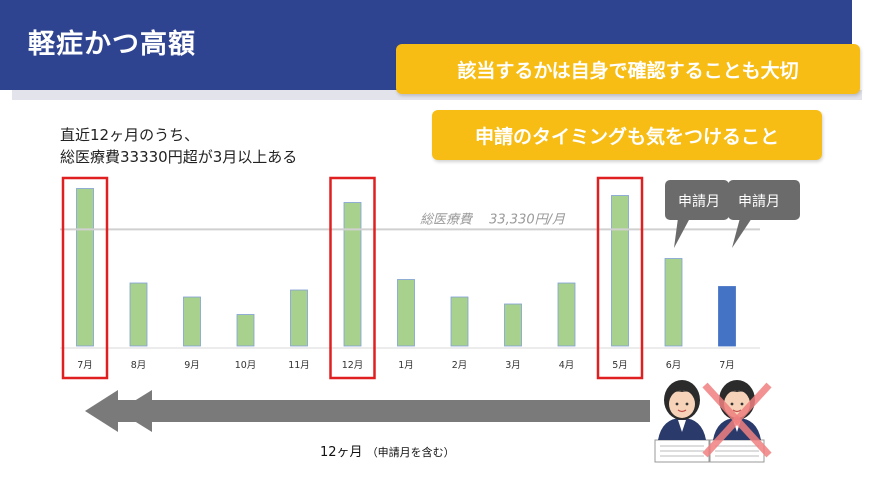 The height and width of the screenshot is (487, 870). Describe the element at coordinates (246, 365) in the screenshot. I see `x-label-3: 10月` at that location.